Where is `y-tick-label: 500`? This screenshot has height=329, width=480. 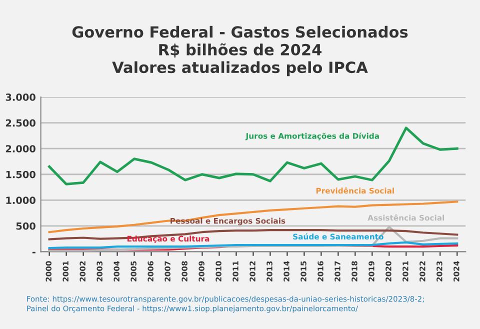 y-tick-label: 500 is located at coordinates (26, 226).